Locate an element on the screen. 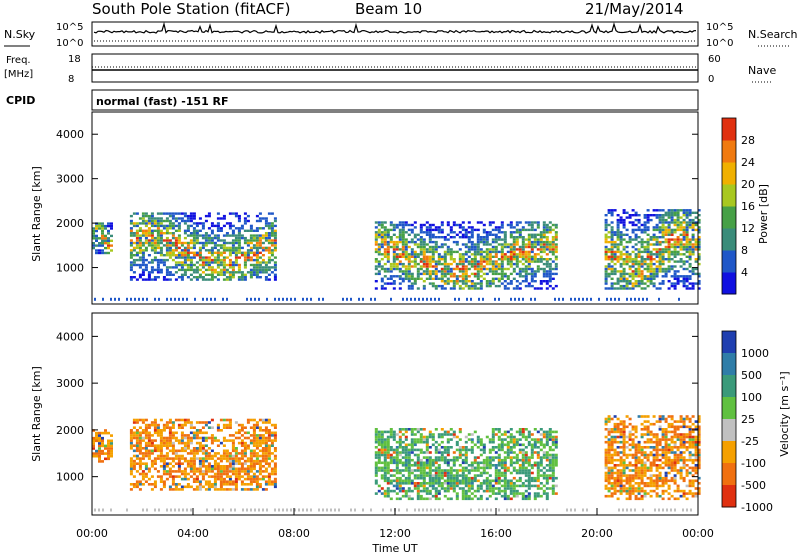 Image resolution: width=800 pixels, height=554 pixels. power-ylabel: Slant Range [km] is located at coordinates (36, 214).